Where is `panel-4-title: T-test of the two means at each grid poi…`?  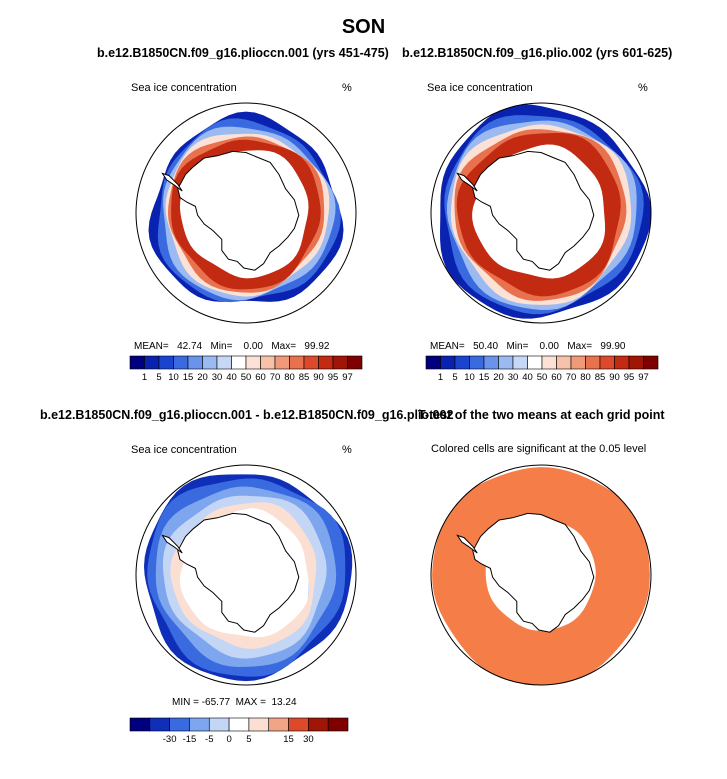 panel-4-title: T-test of the two means at each grid poi… is located at coordinates (541, 415).